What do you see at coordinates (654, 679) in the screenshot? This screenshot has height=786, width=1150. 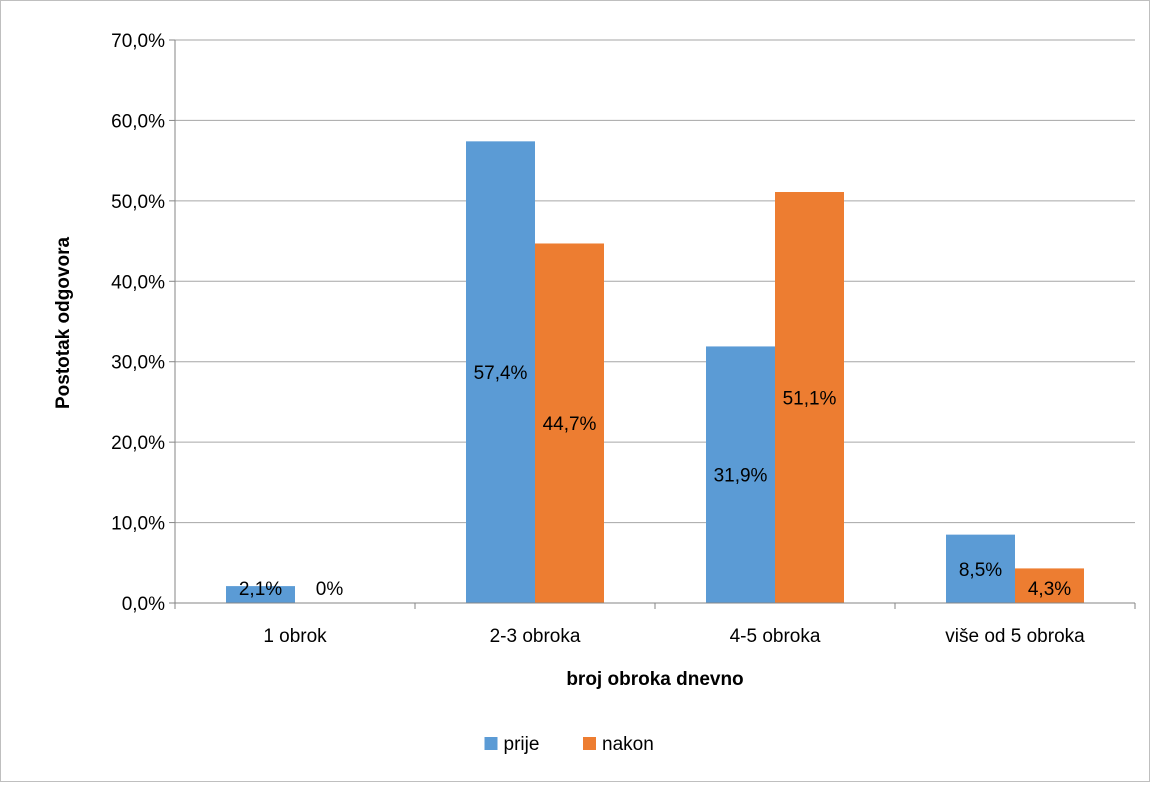 I see `x-axis-title: broj obroka dnevno` at bounding box center [654, 679].